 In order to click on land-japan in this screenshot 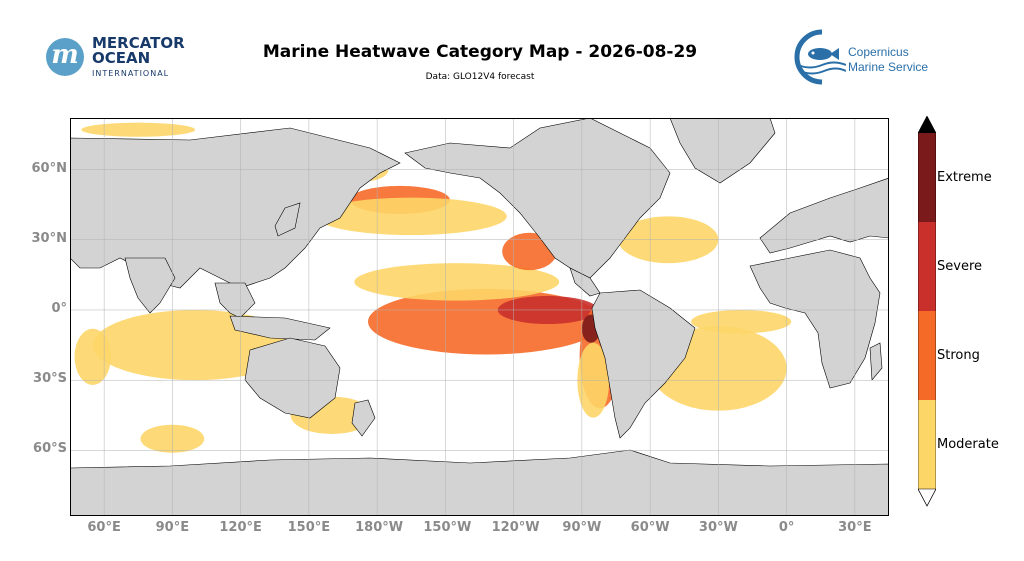, I will do `click(287, 219)`.